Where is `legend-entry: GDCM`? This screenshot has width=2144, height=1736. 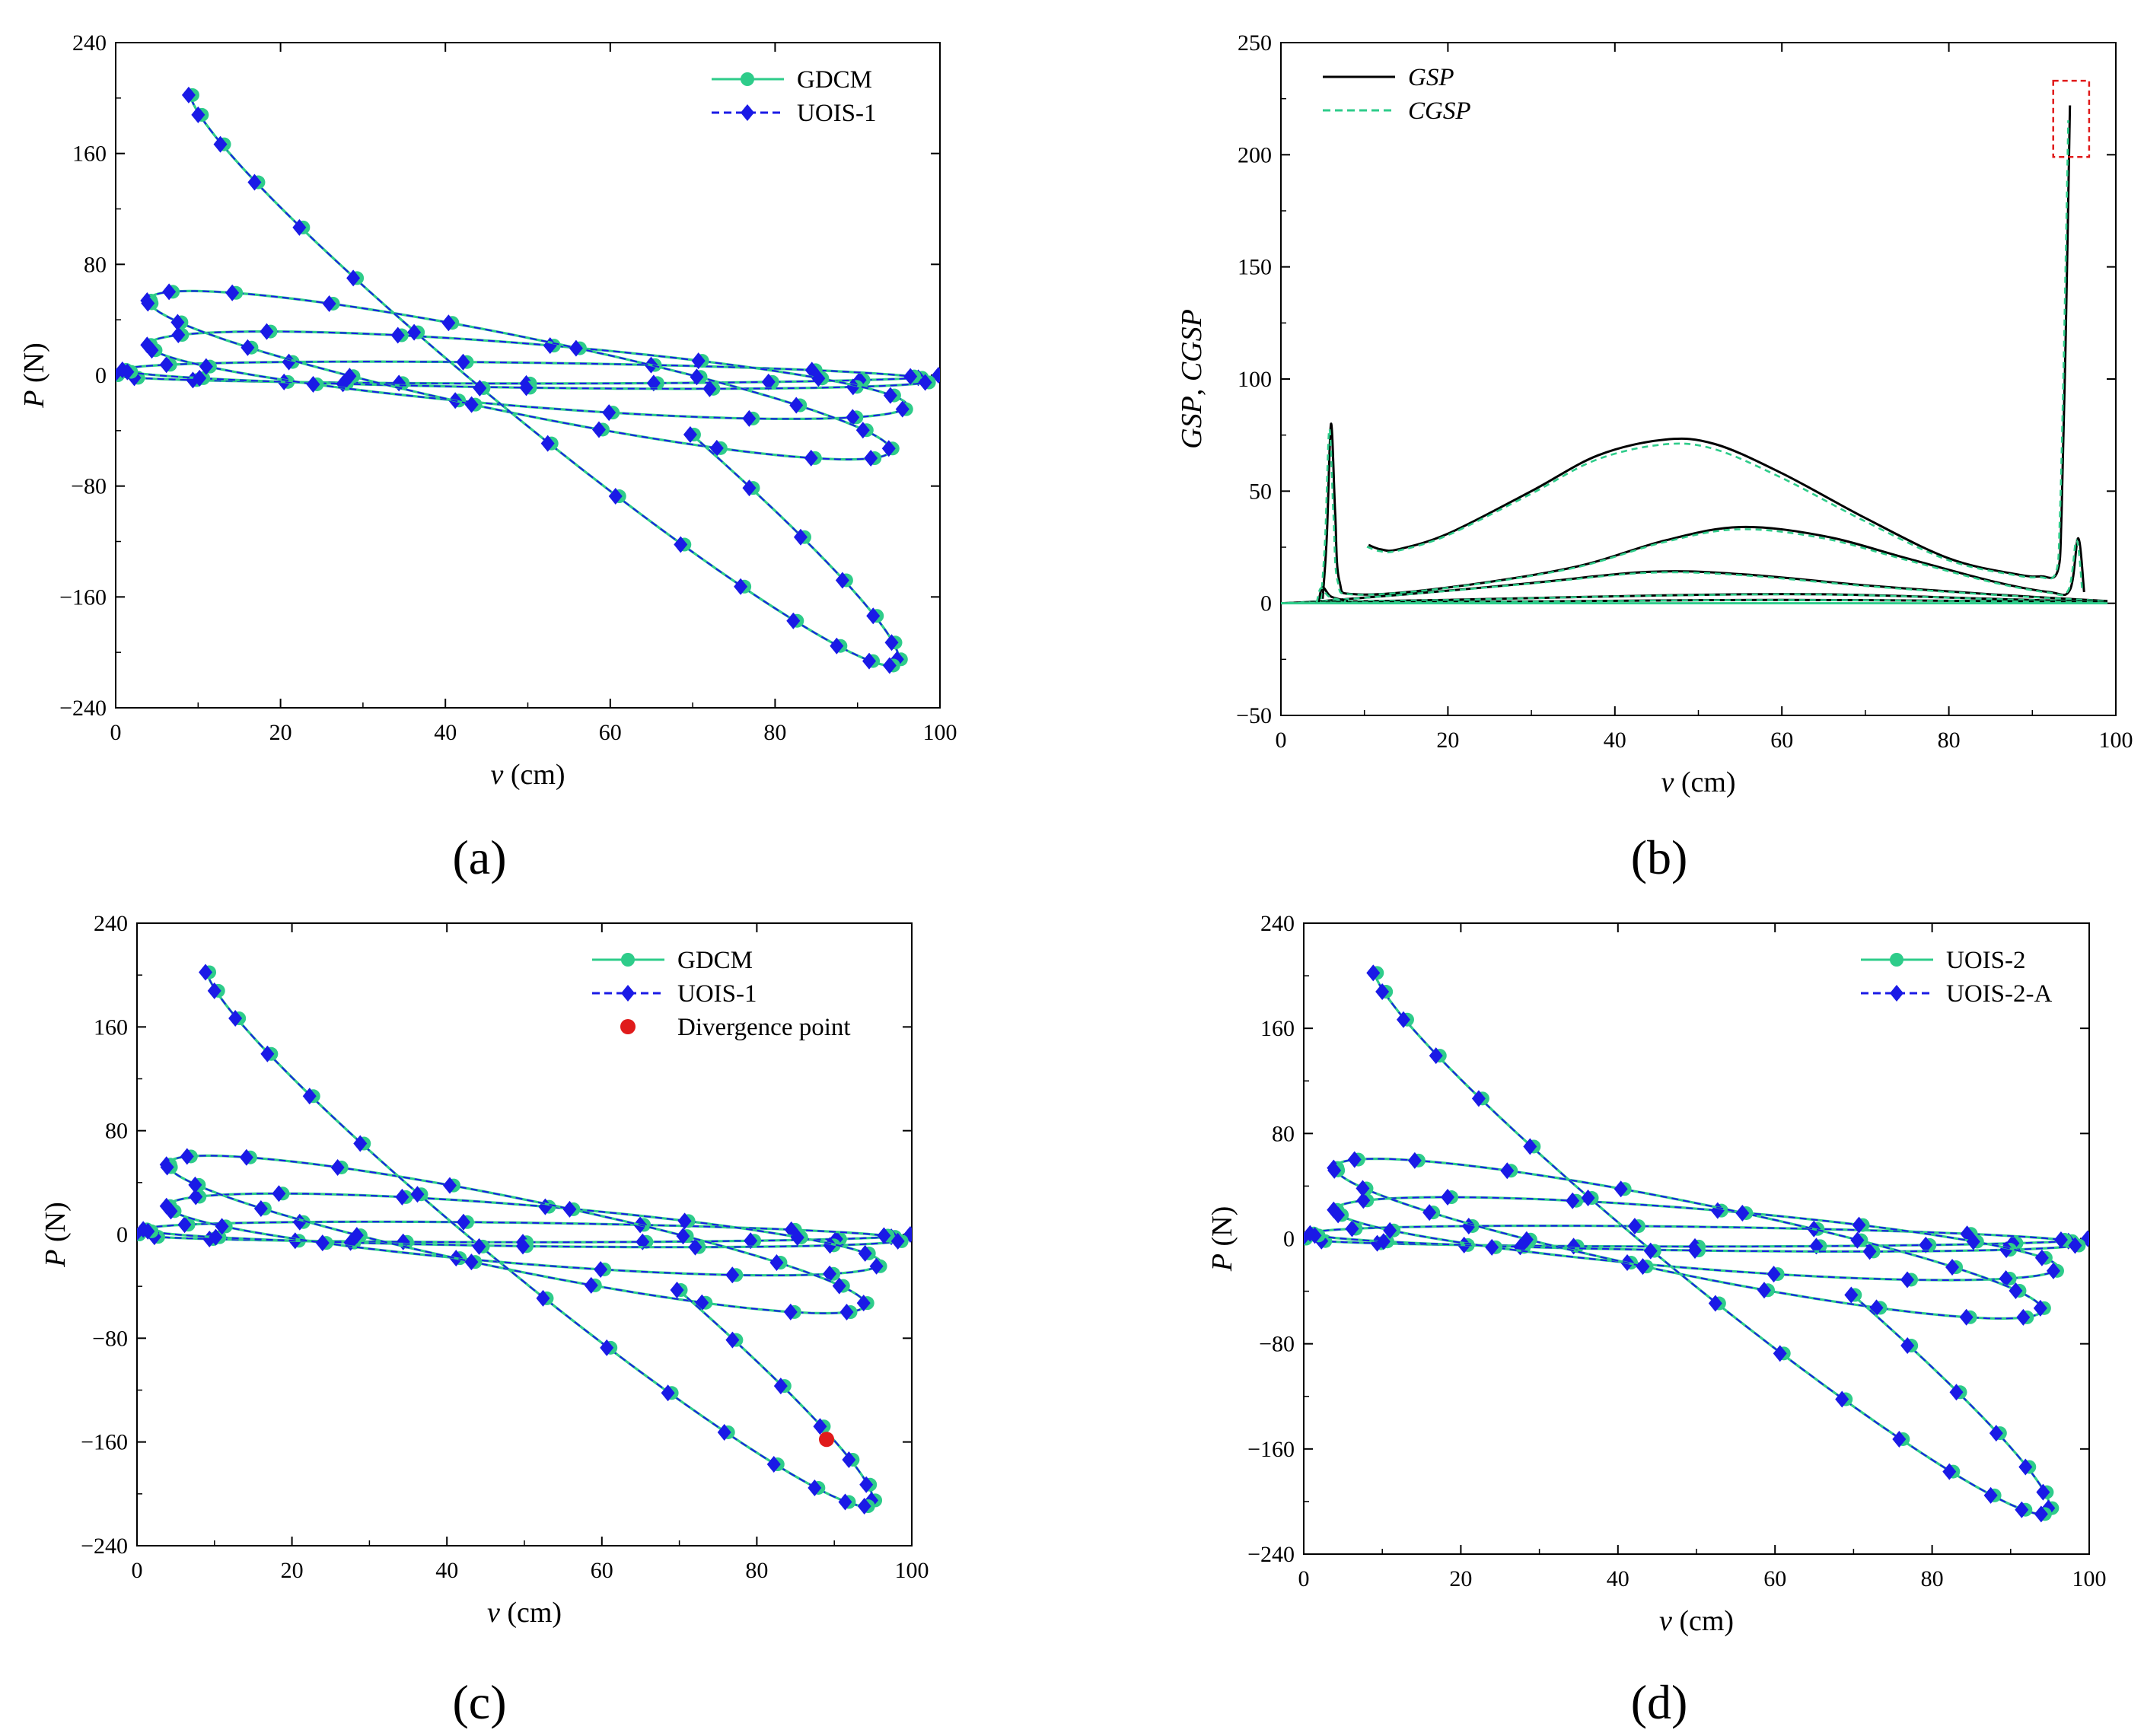
legend-entry: GDCM is located at coordinates (672, 960).